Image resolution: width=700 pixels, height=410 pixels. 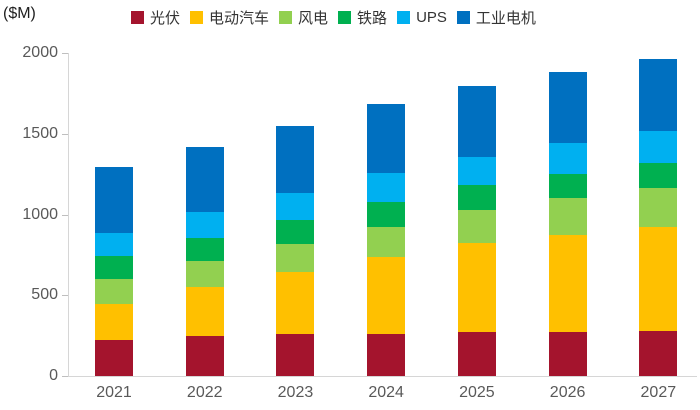 What do you see at coordinates (204, 392) in the screenshot?
I see `x-axis-tick-label: 2022` at bounding box center [204, 392].